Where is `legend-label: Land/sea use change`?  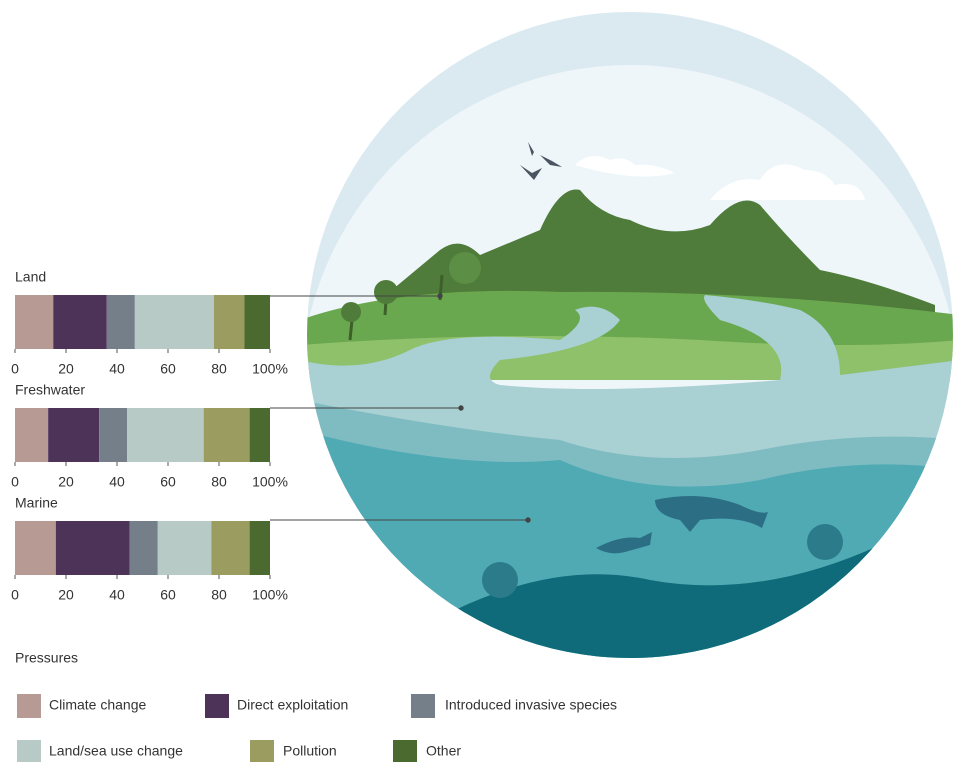
legend-label: Land/sea use change is located at coordinates (116, 751).